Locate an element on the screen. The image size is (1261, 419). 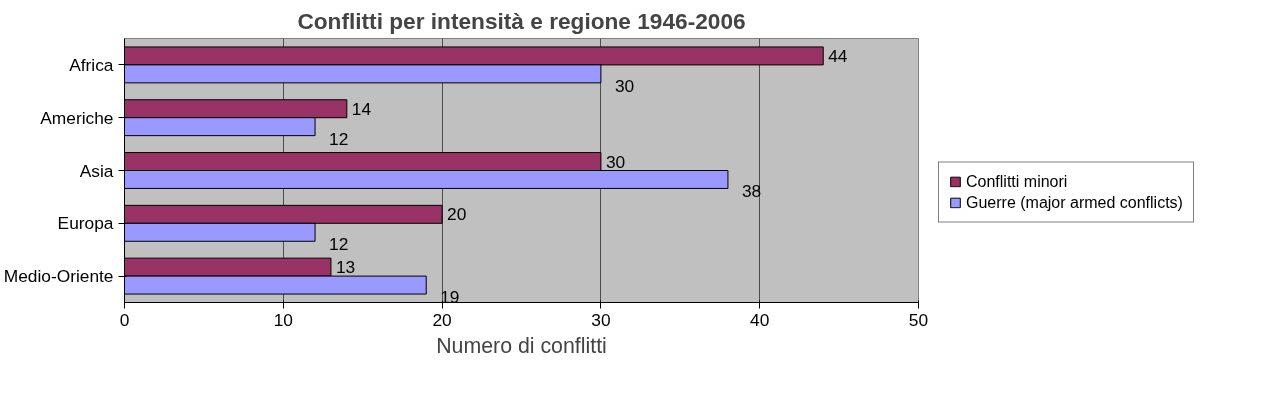
x-tick-label: 50 is located at coordinates (918, 319).